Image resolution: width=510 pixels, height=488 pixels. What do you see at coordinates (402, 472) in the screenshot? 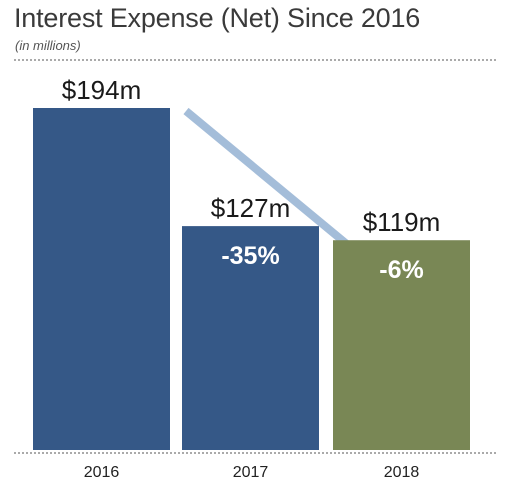
I see `tick-label-2018: 2018` at bounding box center [402, 472].